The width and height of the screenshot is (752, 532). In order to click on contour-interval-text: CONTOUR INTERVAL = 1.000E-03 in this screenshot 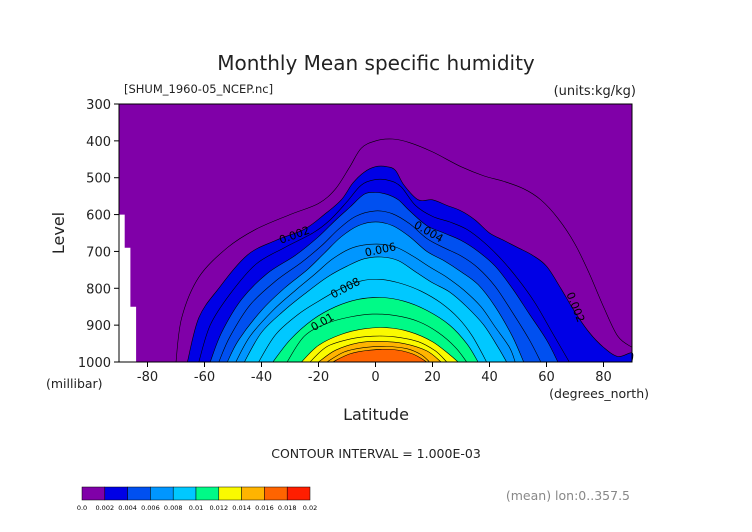, I will do `click(376, 453)`.